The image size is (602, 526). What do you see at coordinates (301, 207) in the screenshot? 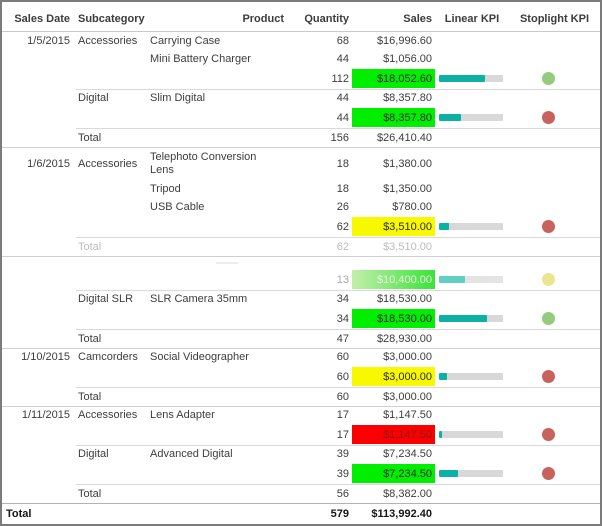
I see `detail-row: USB Cable 26 $780.00` at bounding box center [301, 207].